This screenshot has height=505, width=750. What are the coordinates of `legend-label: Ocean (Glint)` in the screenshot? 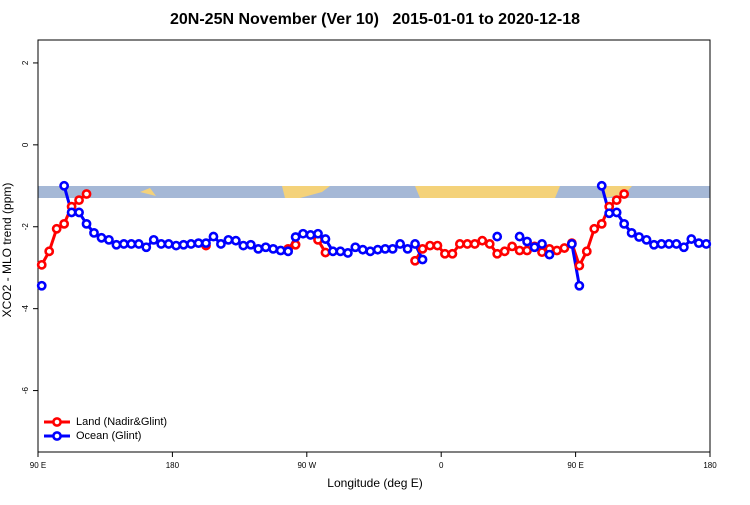 It's located at (108, 436).